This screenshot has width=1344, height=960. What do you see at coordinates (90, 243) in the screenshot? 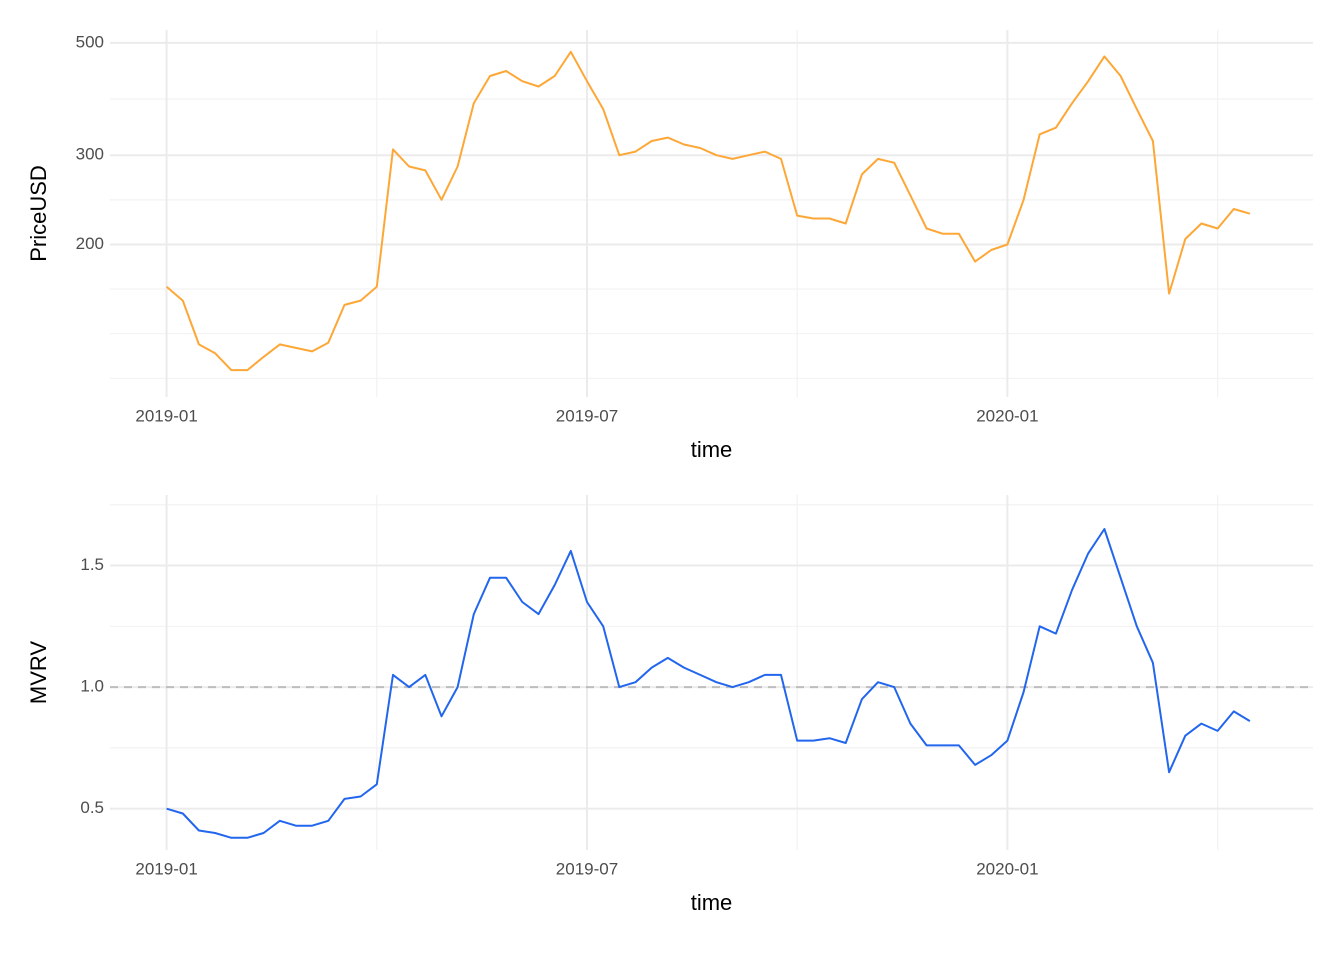
I see `y-tick-label: 200` at bounding box center [90, 243].